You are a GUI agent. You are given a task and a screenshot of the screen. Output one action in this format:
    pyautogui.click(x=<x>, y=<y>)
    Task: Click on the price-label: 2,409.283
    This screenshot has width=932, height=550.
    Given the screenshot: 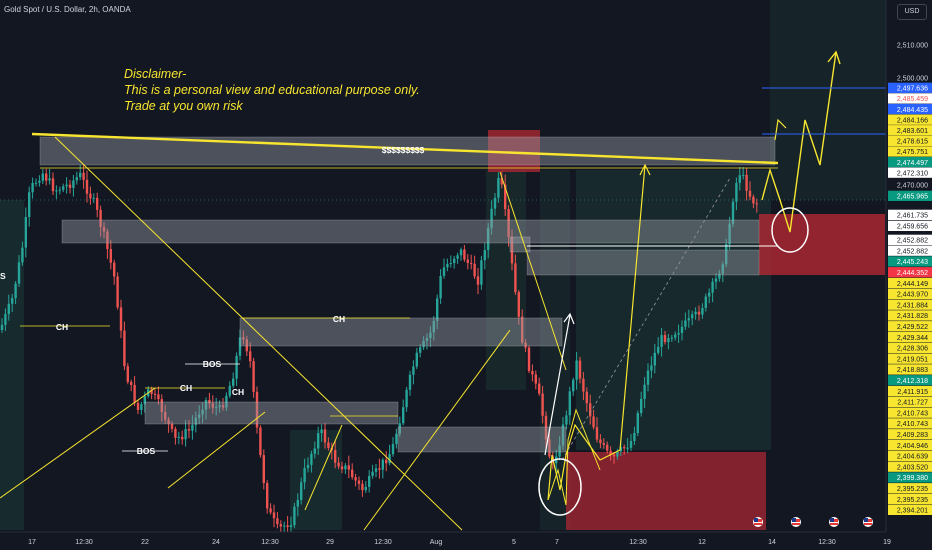 What is the action you would take?
    pyautogui.click(x=912, y=435)
    